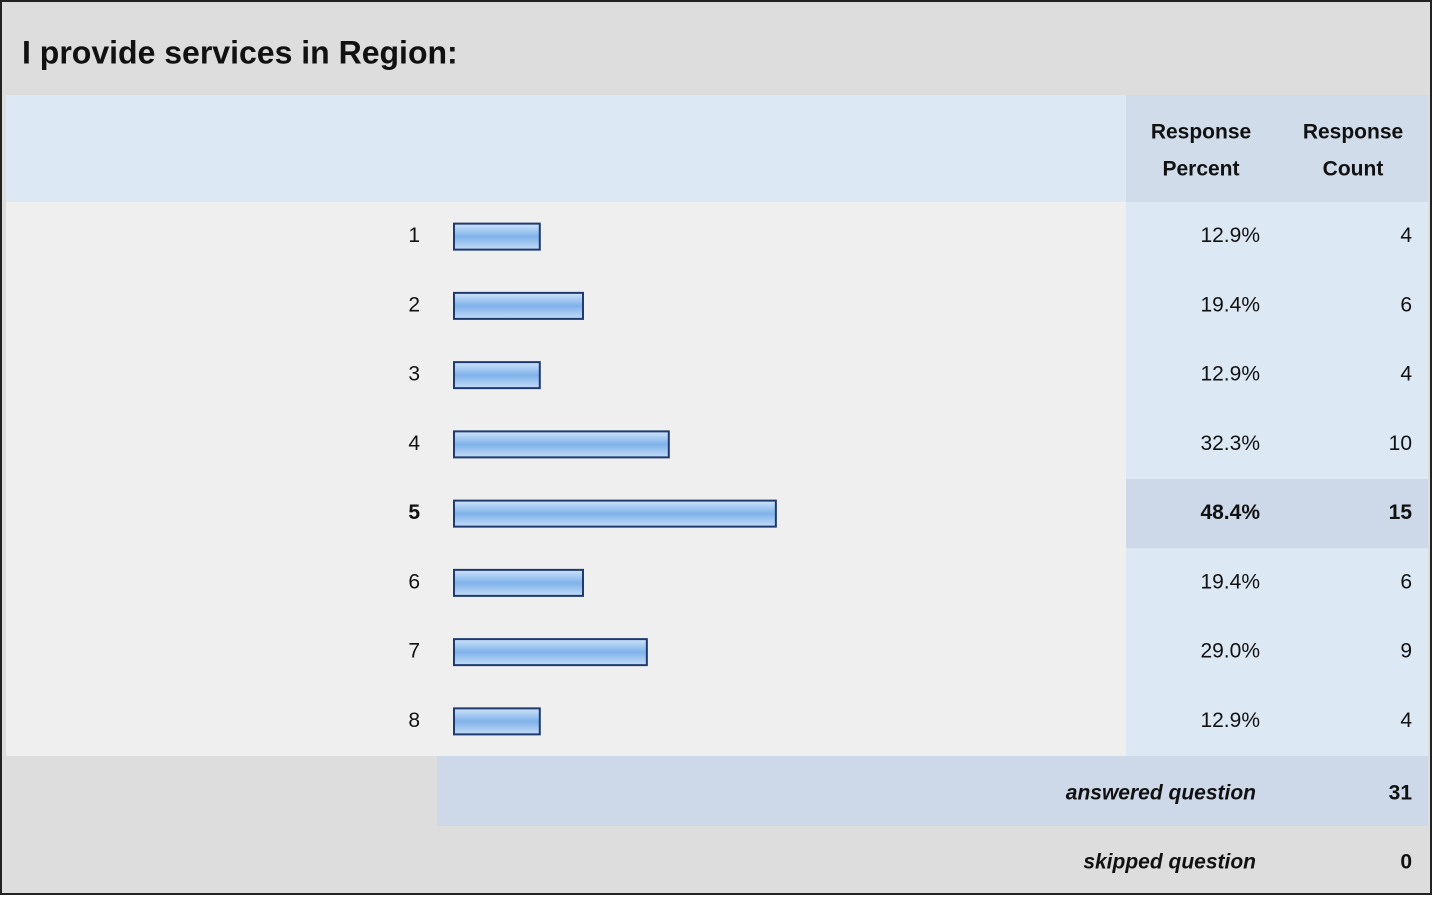 The image size is (1432, 900). Describe the element at coordinates (1353, 169) in the screenshot. I see `column-header: Count` at that location.